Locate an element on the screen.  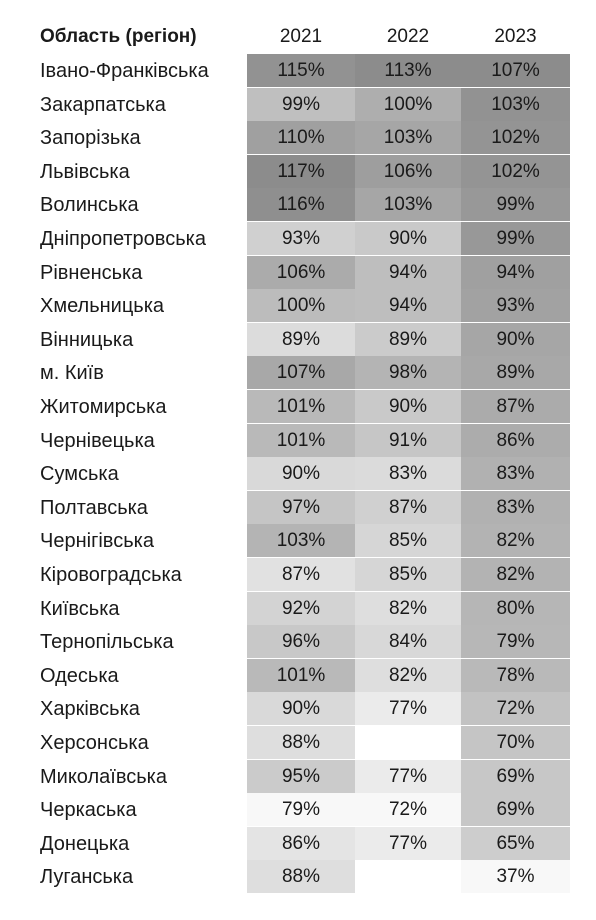
region-label: Полтавська is located at coordinates (94, 507).